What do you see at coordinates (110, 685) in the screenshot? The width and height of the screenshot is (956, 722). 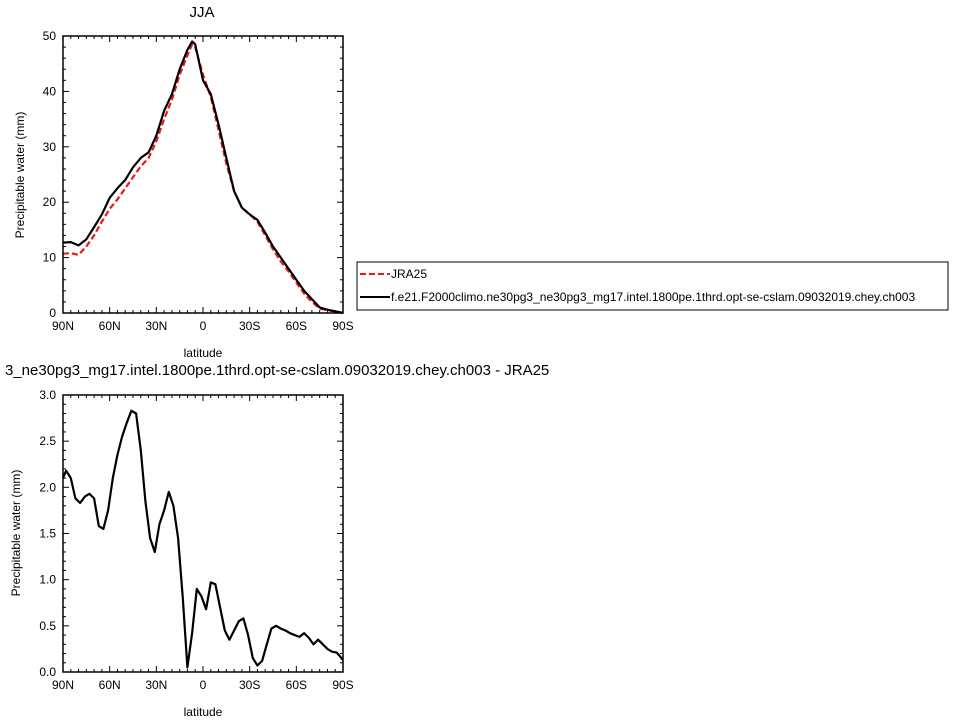 I see `bottom-x-tick-label: 60N` at bounding box center [110, 685].